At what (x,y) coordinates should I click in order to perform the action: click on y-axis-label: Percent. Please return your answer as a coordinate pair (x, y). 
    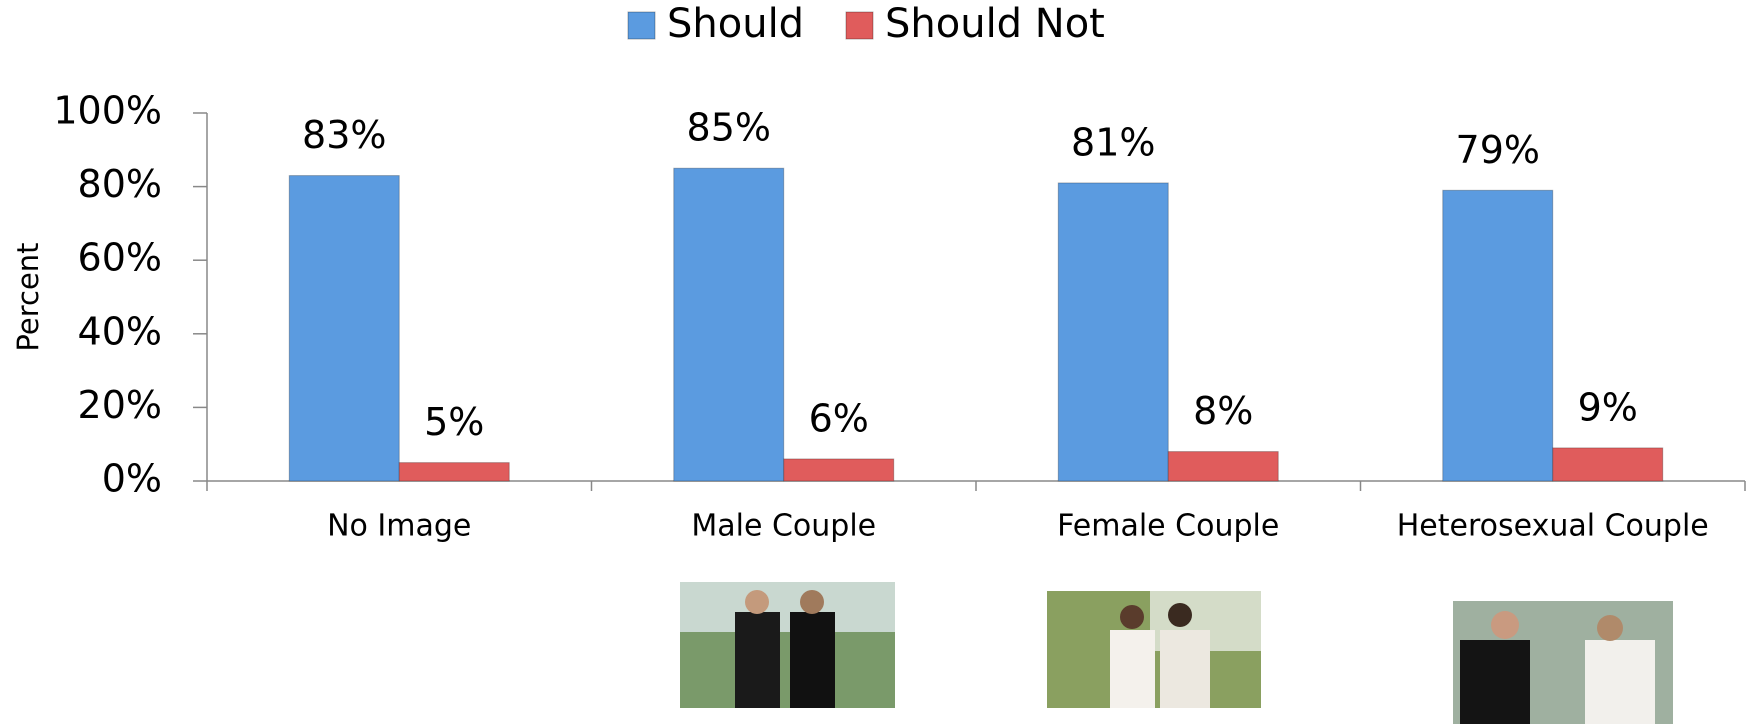
    Looking at the image, I should click on (28, 296).